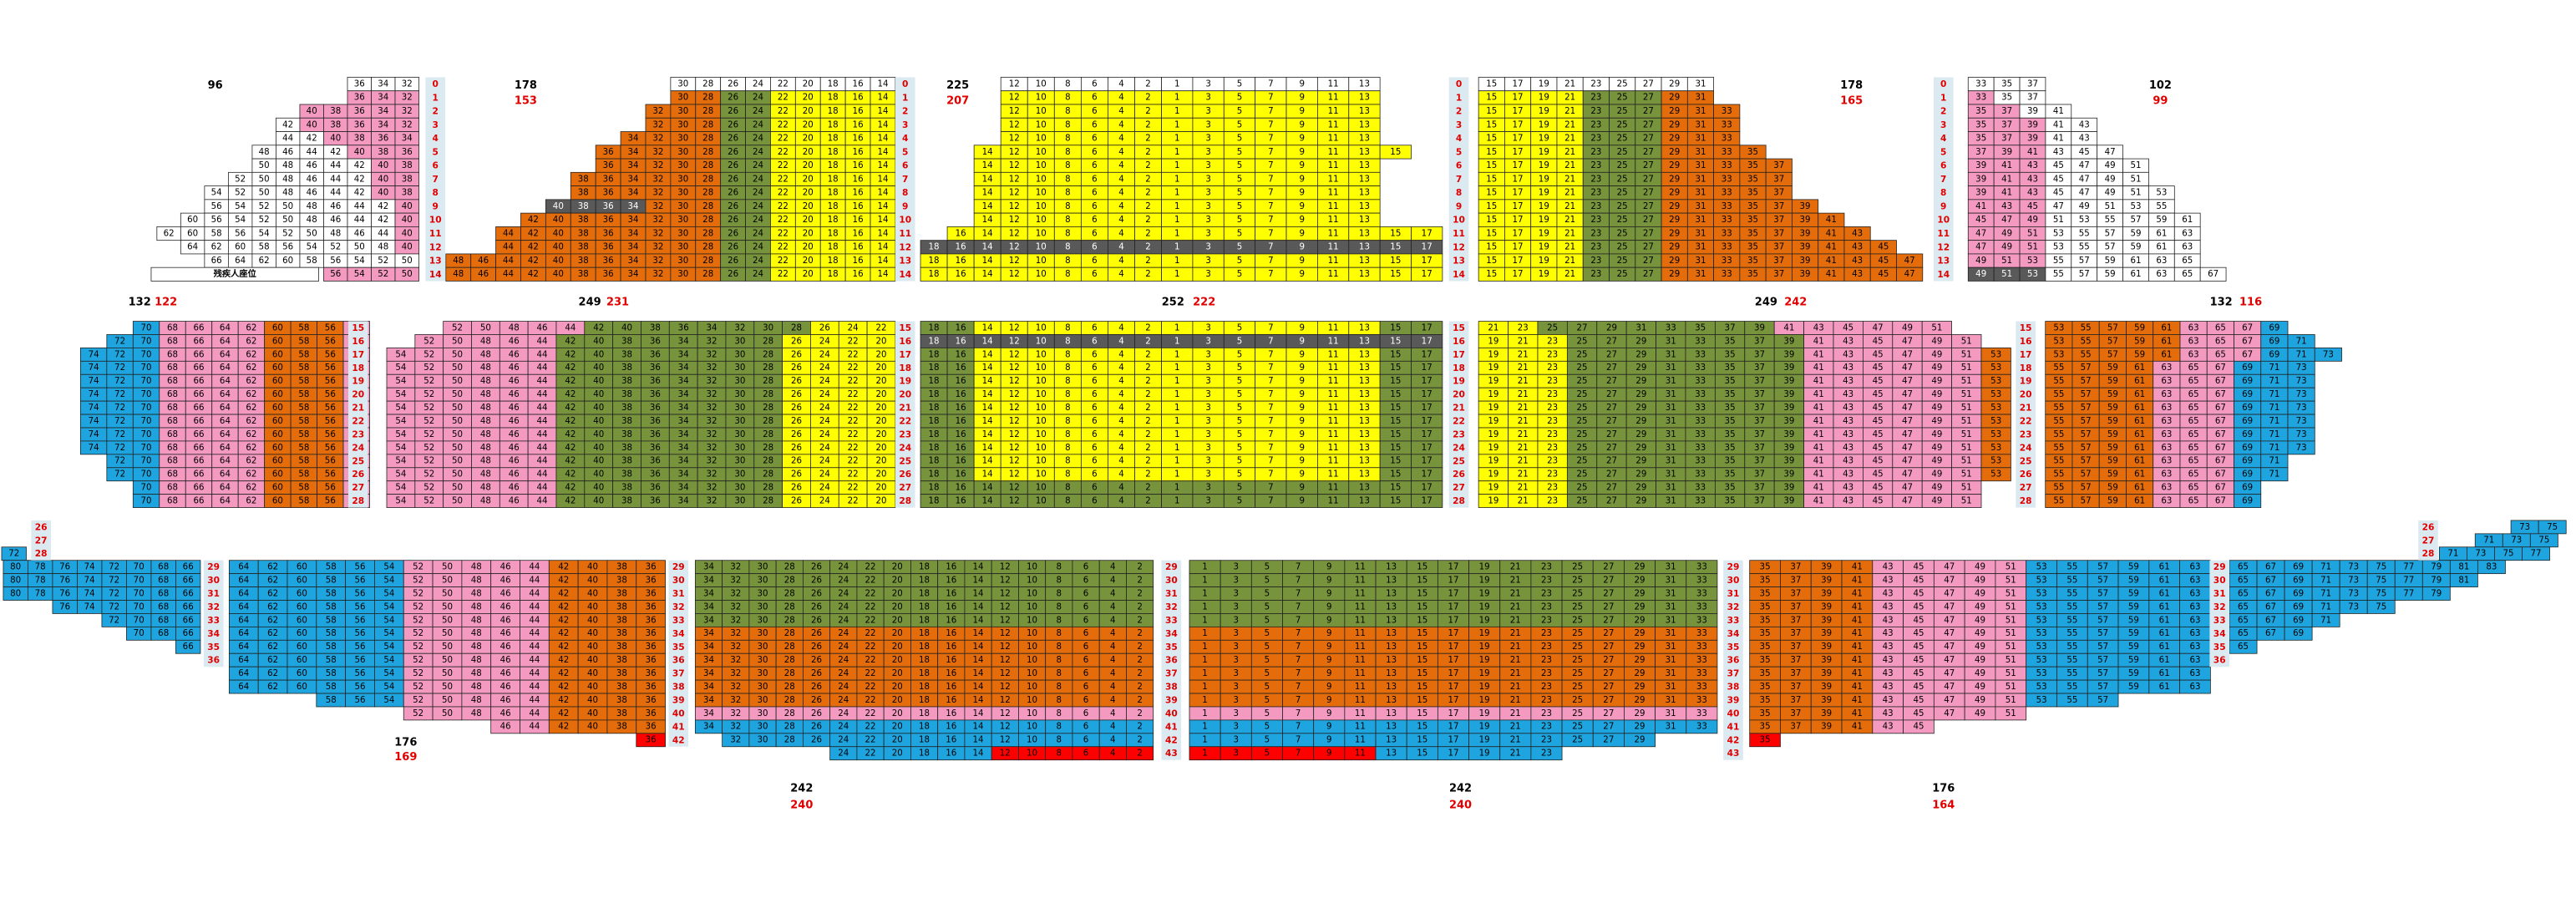 This screenshot has height=924, width=2576. I want to click on seat-number: 55, so click(2058, 395).